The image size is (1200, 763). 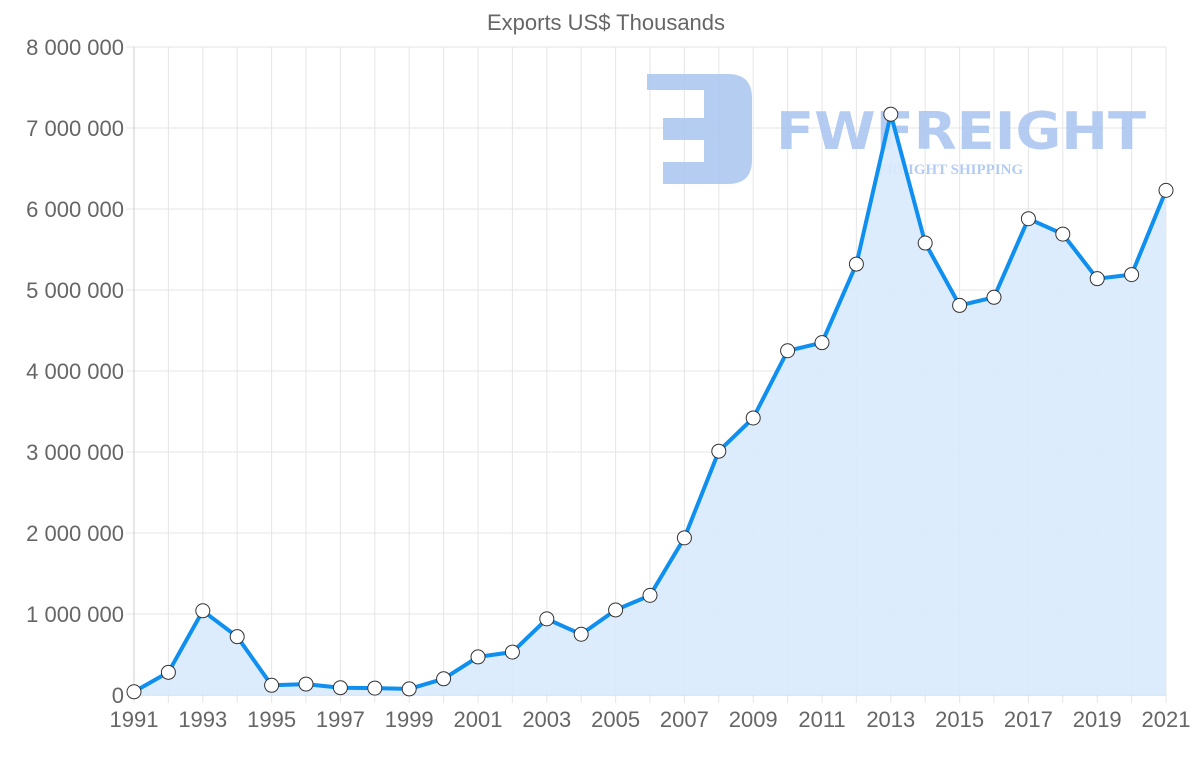 What do you see at coordinates (959, 719) in the screenshot?
I see `x-tick-label: 2015` at bounding box center [959, 719].